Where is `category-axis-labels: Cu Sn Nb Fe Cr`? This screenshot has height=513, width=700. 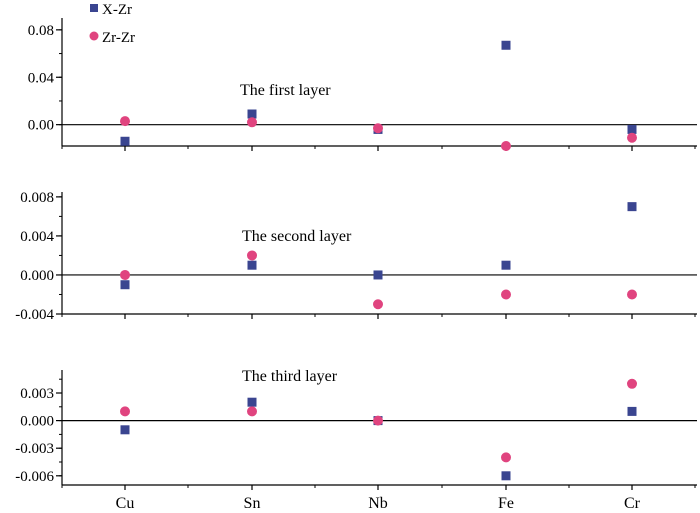 category-axis-labels: Cu Sn Nb Fe Cr is located at coordinates (378, 503).